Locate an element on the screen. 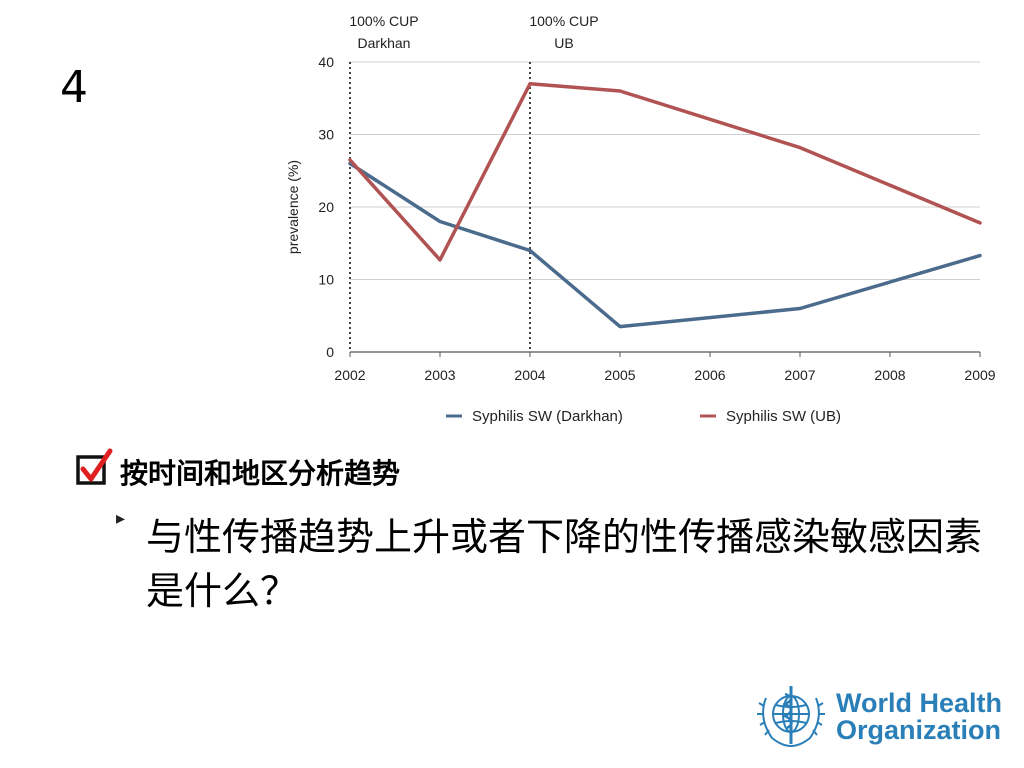 The width and height of the screenshot is (1024, 768). y-tick-label-20: 20 is located at coordinates (326, 207).